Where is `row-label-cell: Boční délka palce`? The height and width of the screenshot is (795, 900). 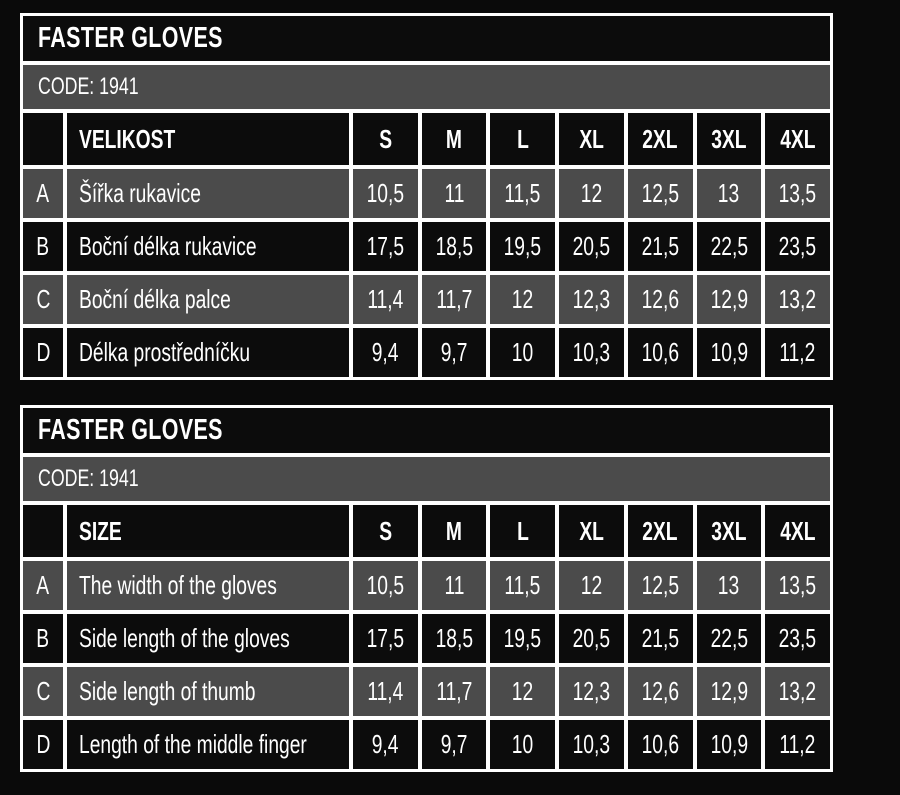 row-label-cell: Boční délka palce is located at coordinates (208, 299).